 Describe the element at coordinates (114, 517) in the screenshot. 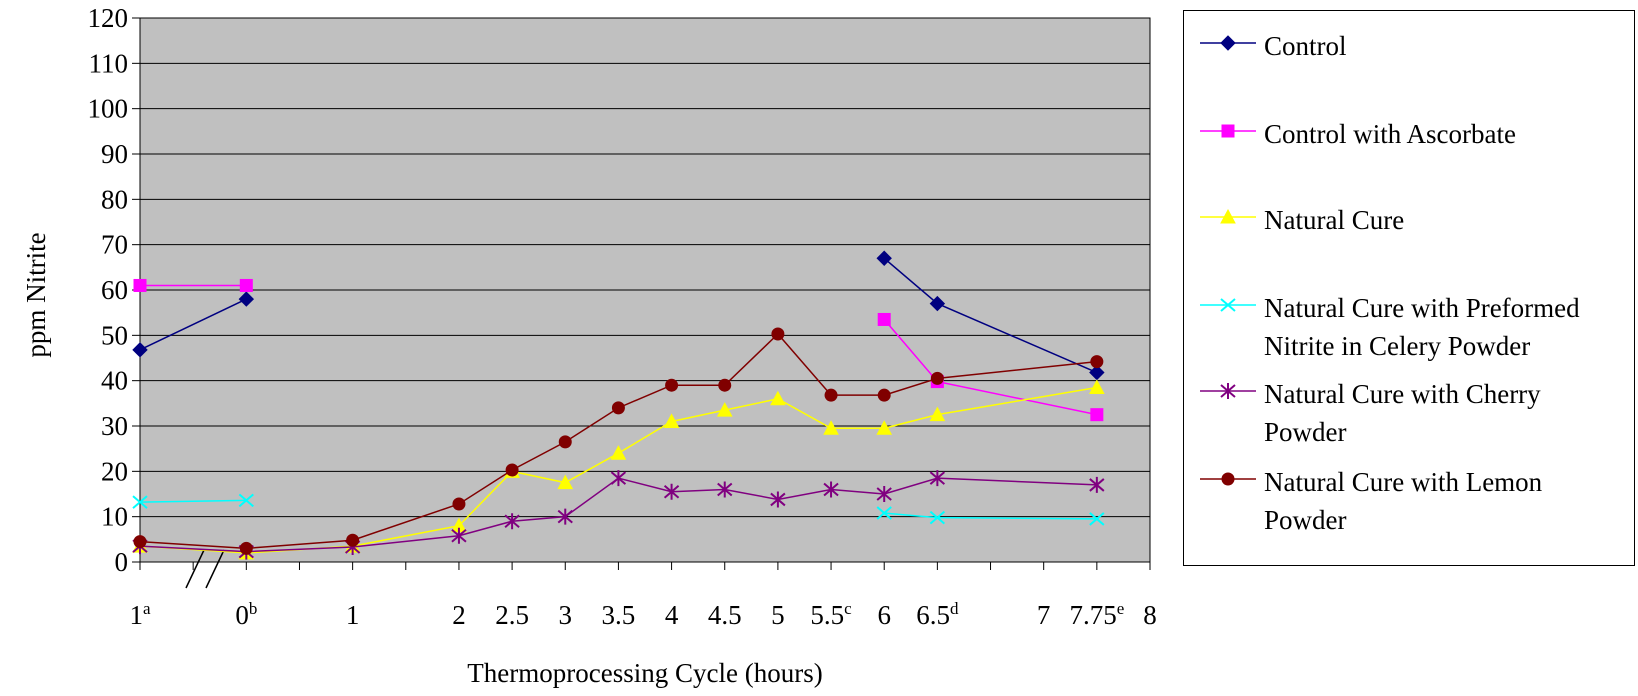

I see `y-tick-label: 10` at that location.